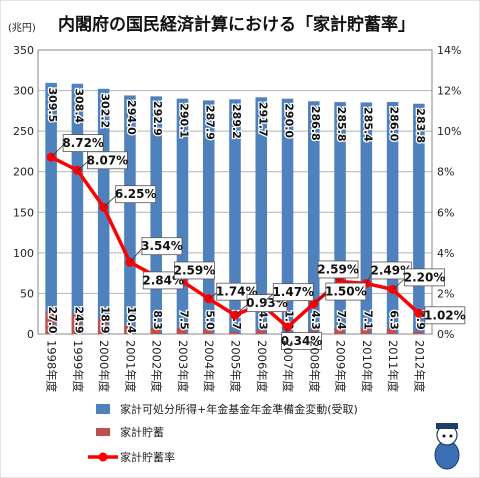  I want to click on rate-value-label: 2.20%, so click(425, 277).